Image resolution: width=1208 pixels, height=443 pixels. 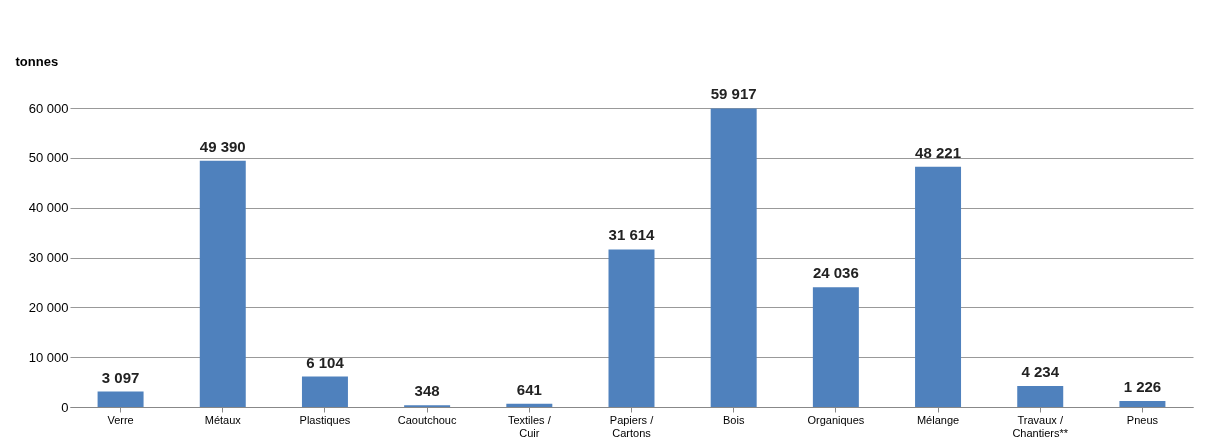 What do you see at coordinates (938, 152) in the screenshot?
I see `data-label: 48 221` at bounding box center [938, 152].